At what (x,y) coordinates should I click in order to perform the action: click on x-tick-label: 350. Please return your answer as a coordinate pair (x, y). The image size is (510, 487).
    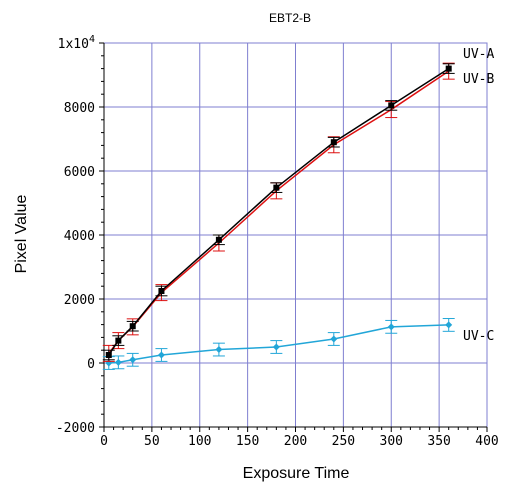
    Looking at the image, I should click on (438, 441).